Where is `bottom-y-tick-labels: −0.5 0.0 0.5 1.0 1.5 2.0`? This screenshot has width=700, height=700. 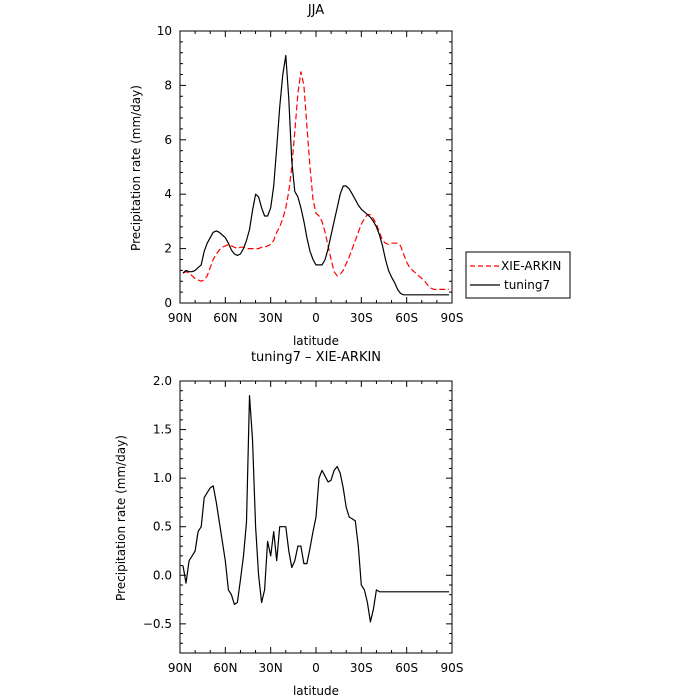 bottom-y-tick-labels: −0.5 0.0 0.5 1.0 1.5 2.0 is located at coordinates (157, 502).